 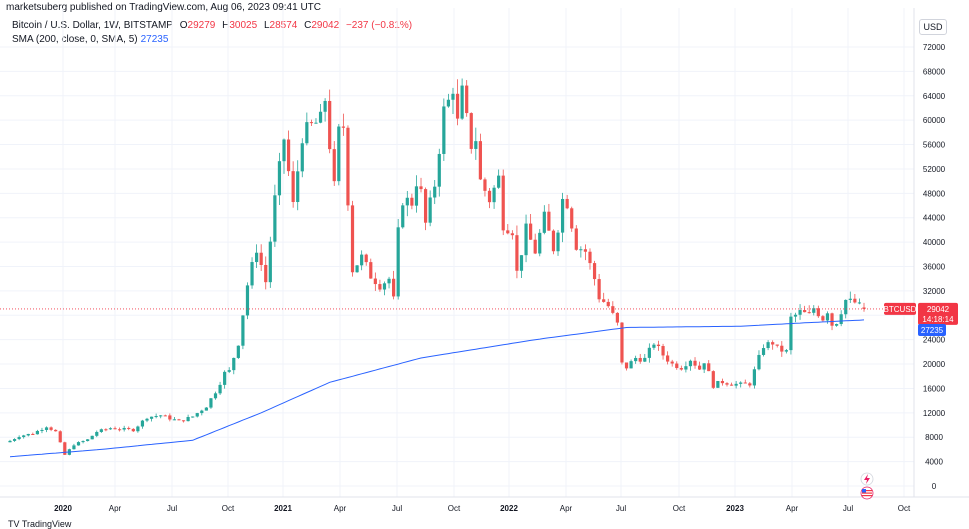 What do you see at coordinates (40, 524) in the screenshot?
I see `tradingview-logo: TV TradingView` at bounding box center [40, 524].